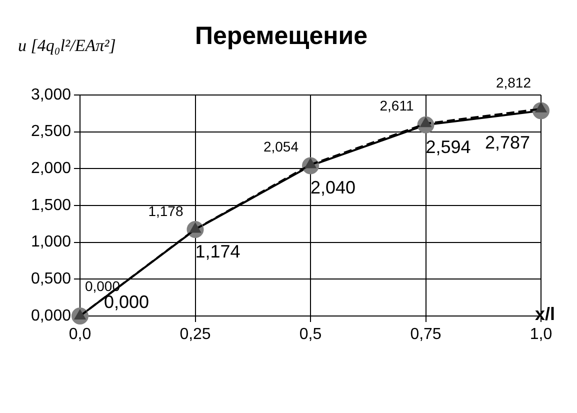  What do you see at coordinates (310, 335) in the screenshot?
I see `x-tick-label: 0,5` at bounding box center [310, 335].